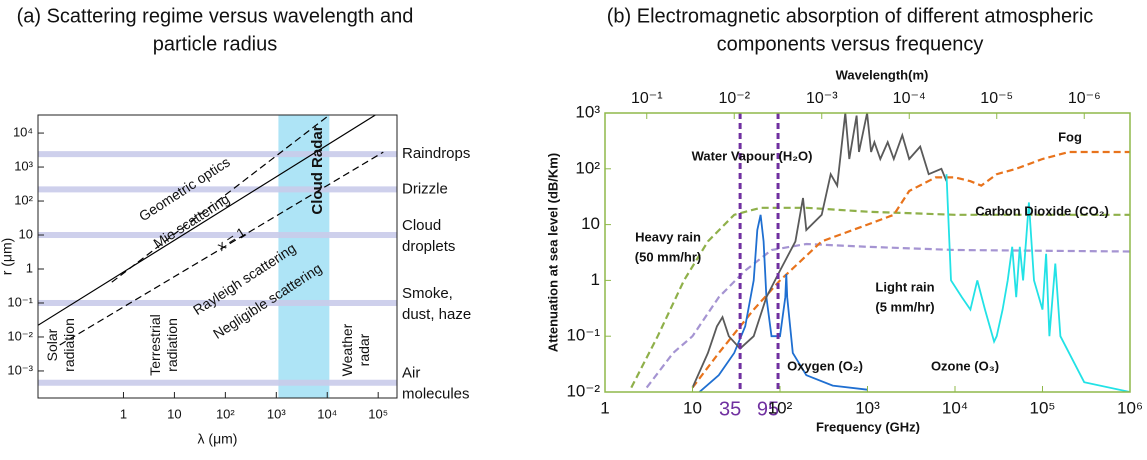  I want to click on series-label: Fog, so click(1070, 136).